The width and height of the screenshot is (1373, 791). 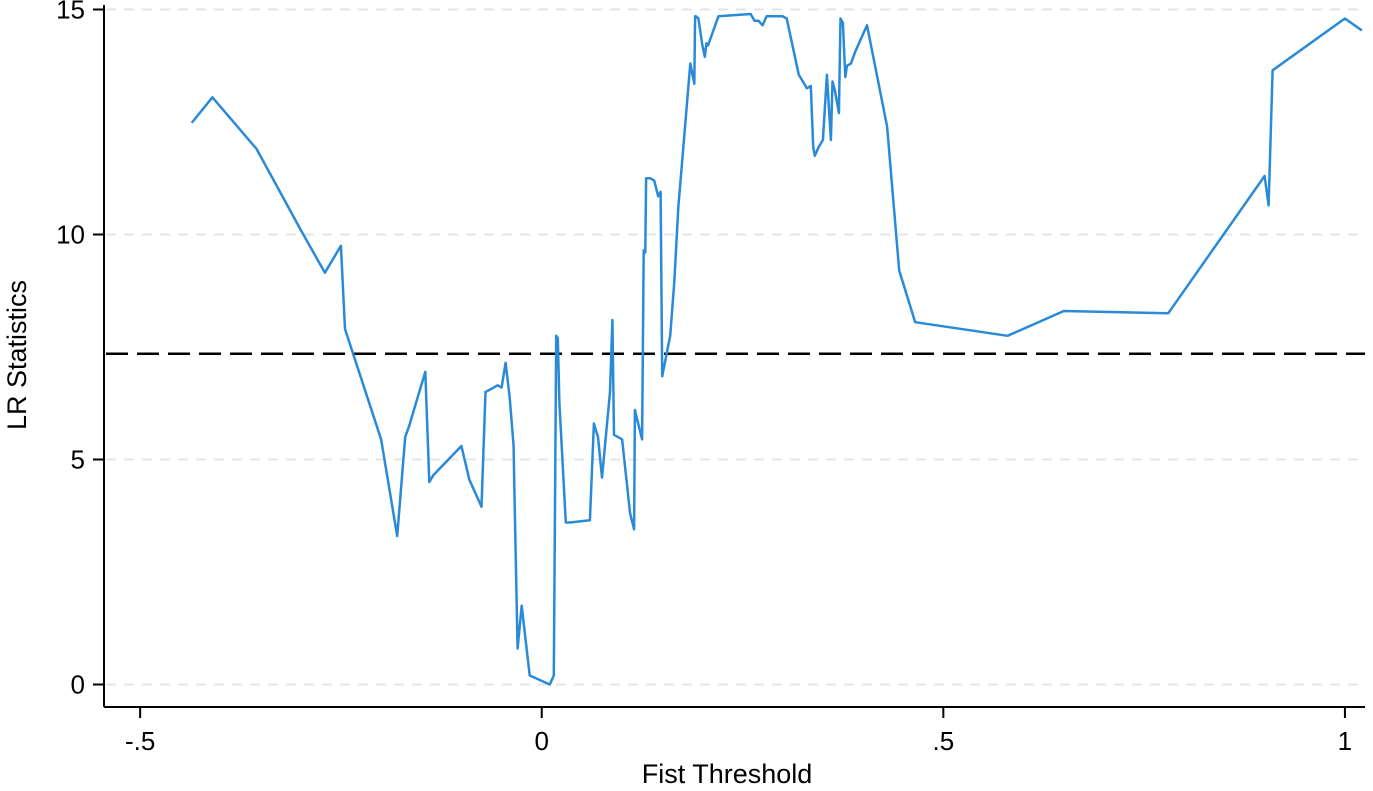 What do you see at coordinates (78, 460) in the screenshot?
I see `y-tick-label-1: 5` at bounding box center [78, 460].